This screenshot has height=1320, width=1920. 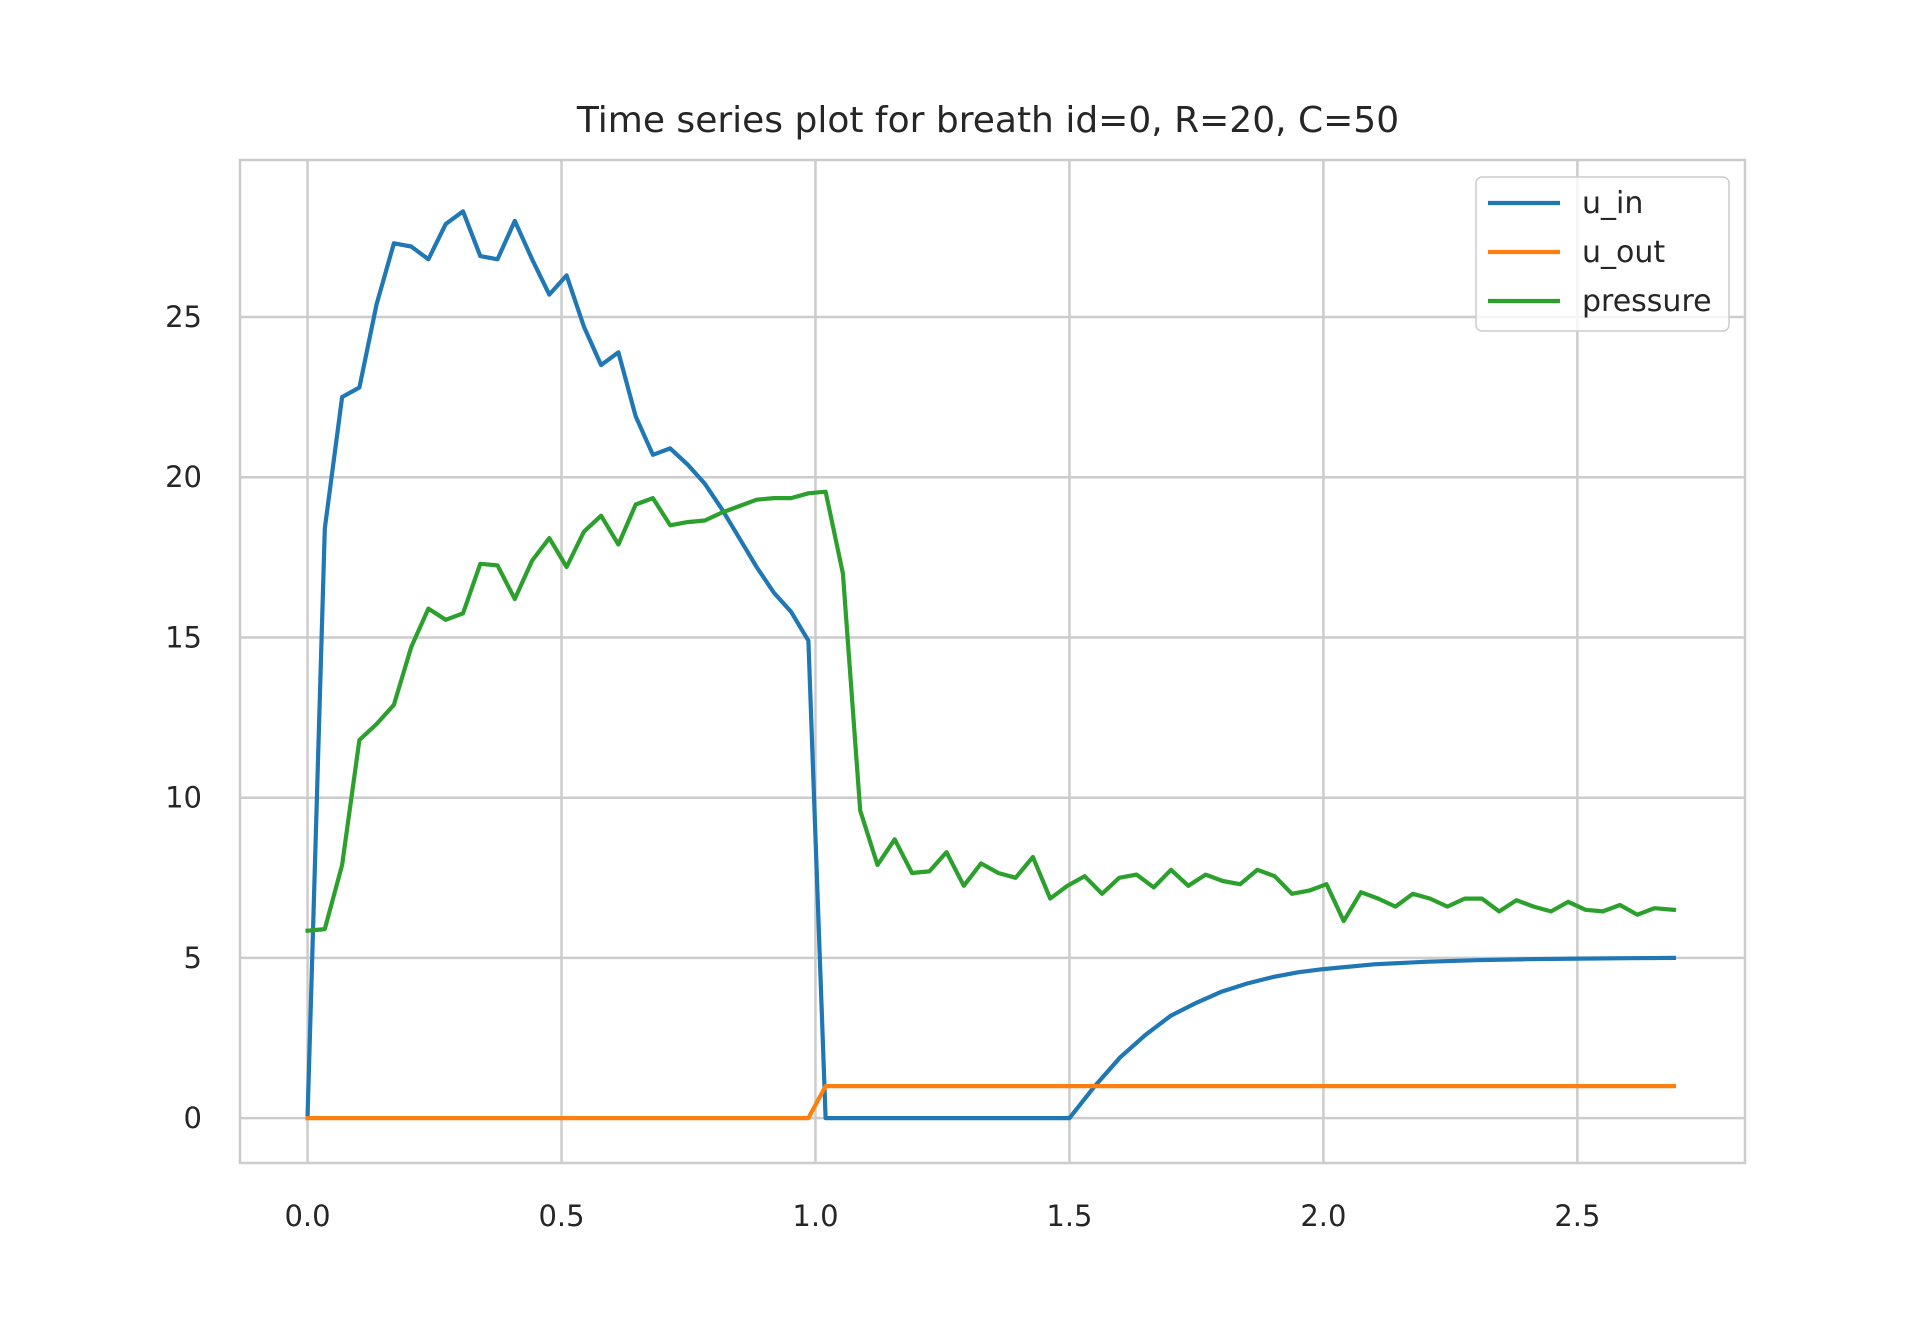 I want to click on x-tick-label: 0.0, so click(x=307, y=1216).